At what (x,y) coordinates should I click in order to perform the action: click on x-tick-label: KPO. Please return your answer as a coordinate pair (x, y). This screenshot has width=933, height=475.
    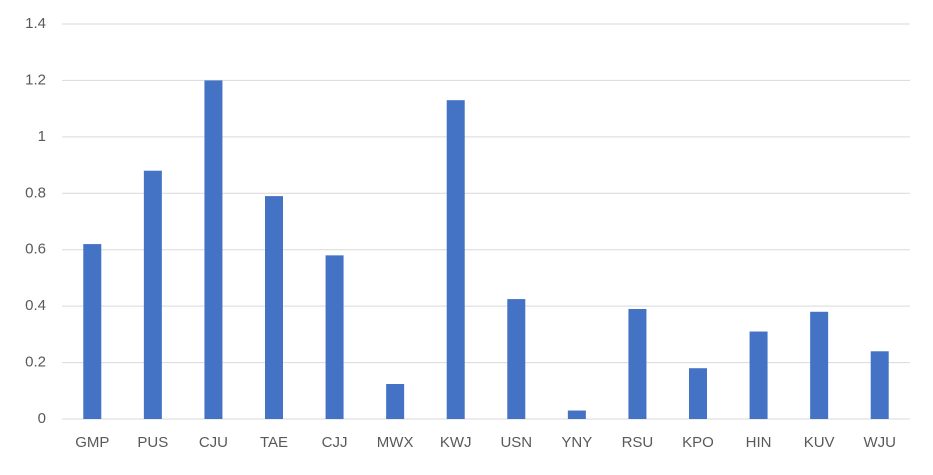
    Looking at the image, I should click on (698, 442).